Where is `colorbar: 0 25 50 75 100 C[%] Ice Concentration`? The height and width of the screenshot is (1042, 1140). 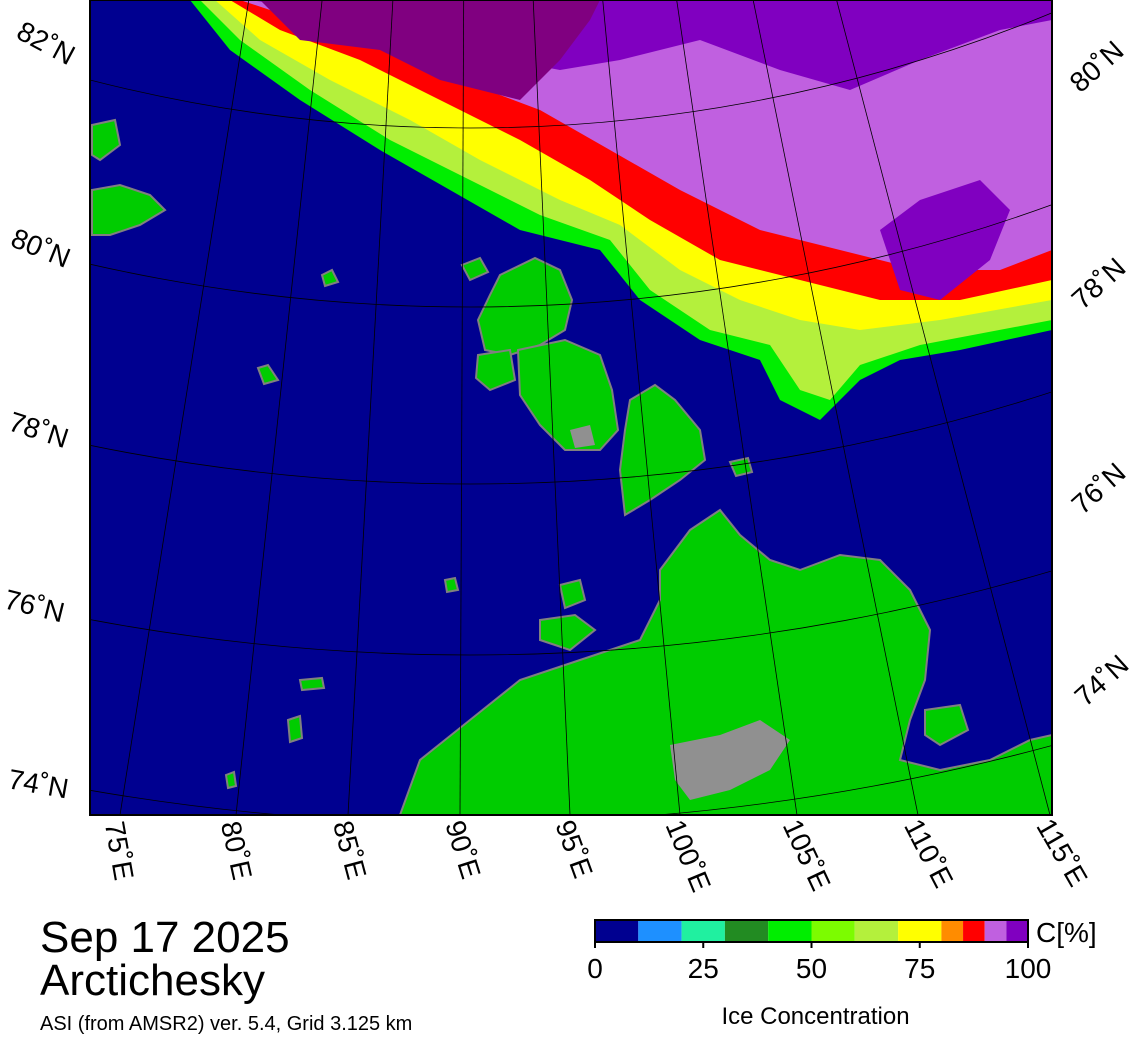
colorbar: 0 25 50 75 100 C[%] Ice Concentration is located at coordinates (841, 973).